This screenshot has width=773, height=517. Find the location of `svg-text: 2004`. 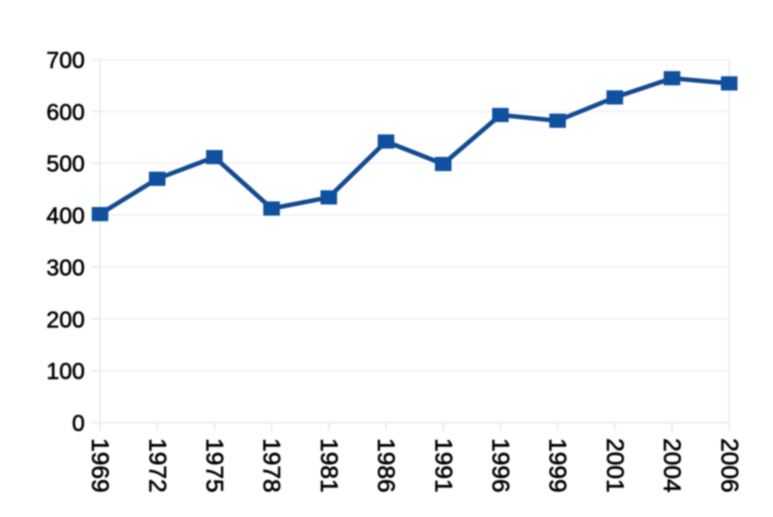

svg-text: 2004 is located at coordinates (671, 465).